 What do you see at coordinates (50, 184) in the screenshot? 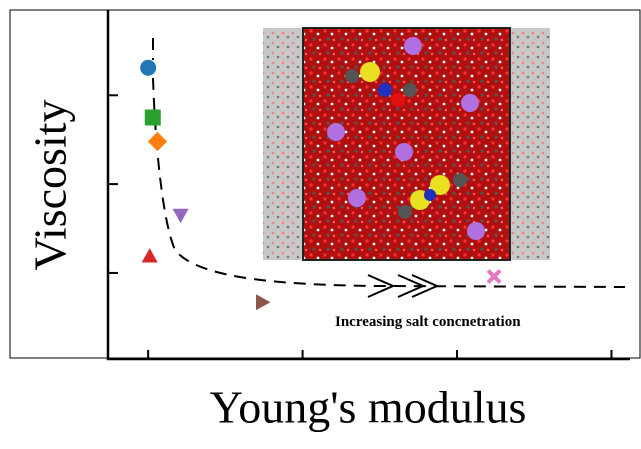
I see `y-axis-label: Viscosity` at bounding box center [50, 184].